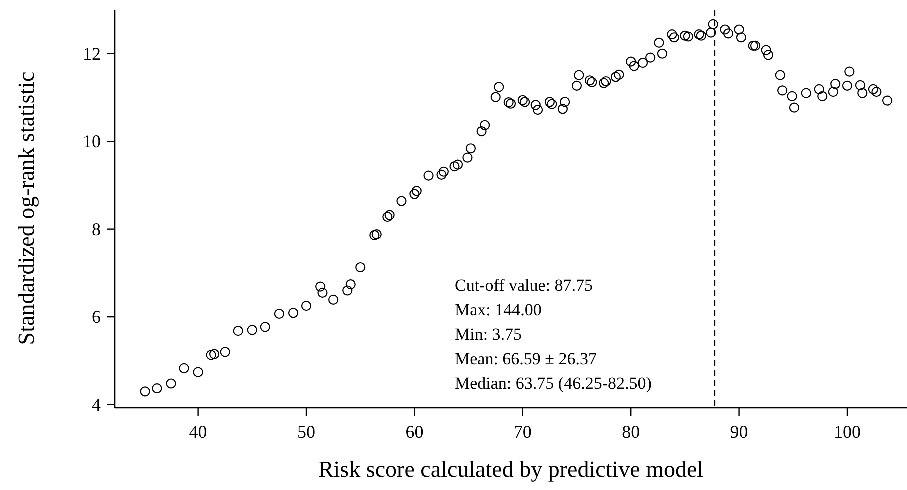 This screenshot has height=490, width=907. What do you see at coordinates (96, 317) in the screenshot?
I see `y-tick-label: 6` at bounding box center [96, 317].